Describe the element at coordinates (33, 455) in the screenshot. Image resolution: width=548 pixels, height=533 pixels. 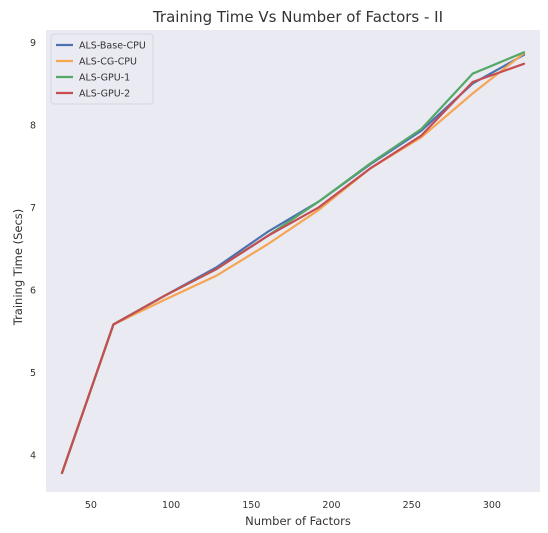
I see `y-tick-label: 4` at that location.